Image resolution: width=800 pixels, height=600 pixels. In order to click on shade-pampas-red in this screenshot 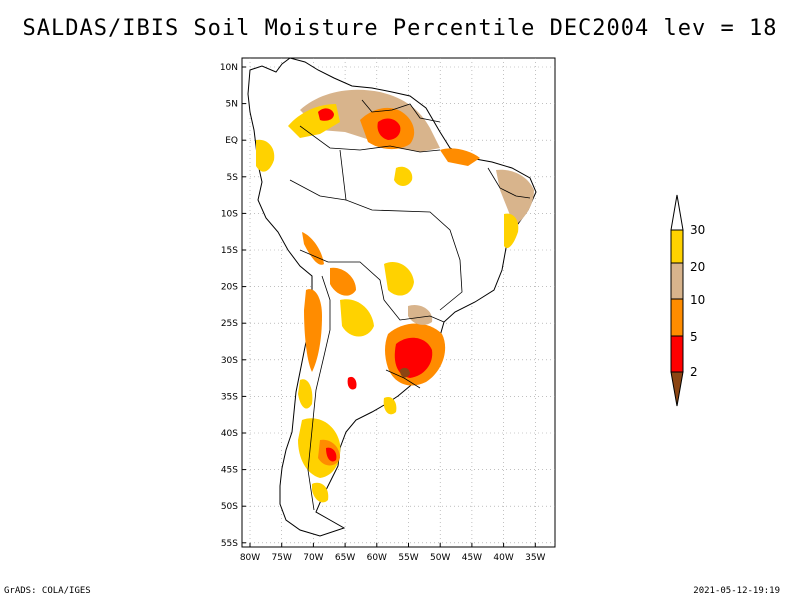, I will do `click(352, 383)`.